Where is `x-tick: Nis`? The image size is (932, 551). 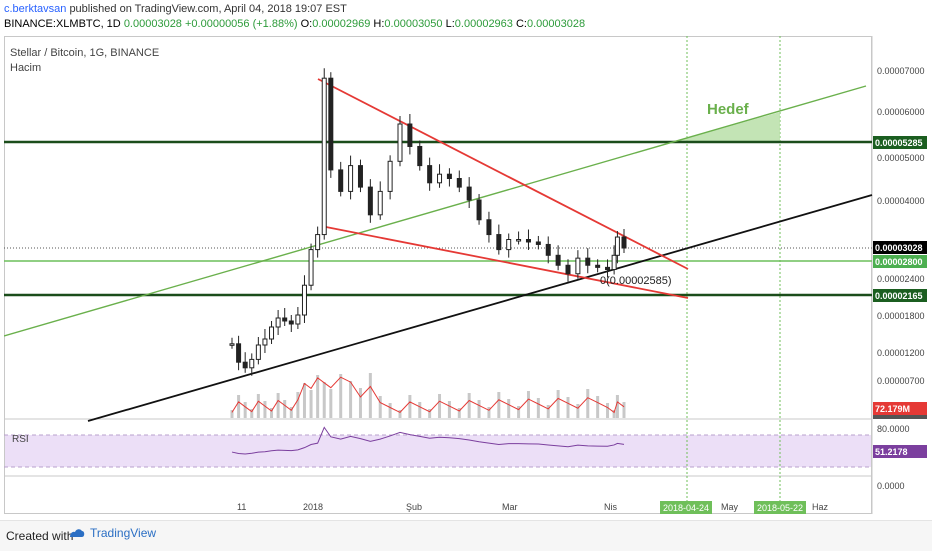
x-tick: Nis is located at coordinates (610, 507).